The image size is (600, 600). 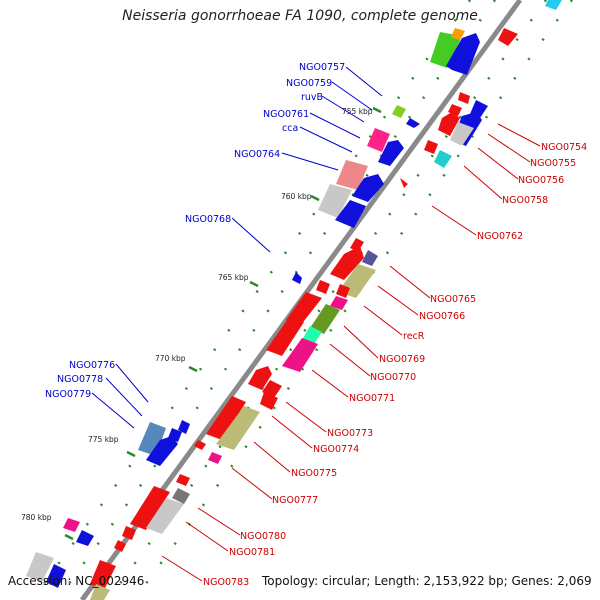 I want to click on gene-label: NGO0776, so click(x=92, y=365).